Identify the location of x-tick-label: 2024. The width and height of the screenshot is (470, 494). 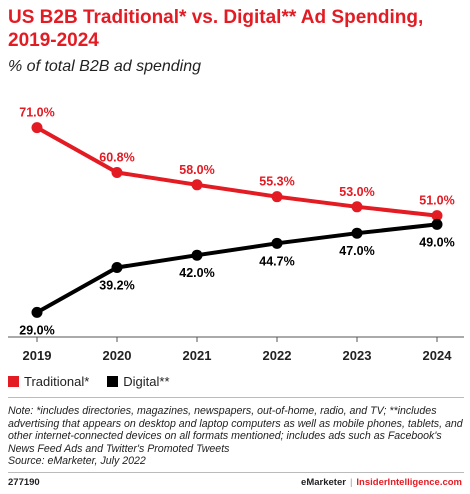
(438, 355).